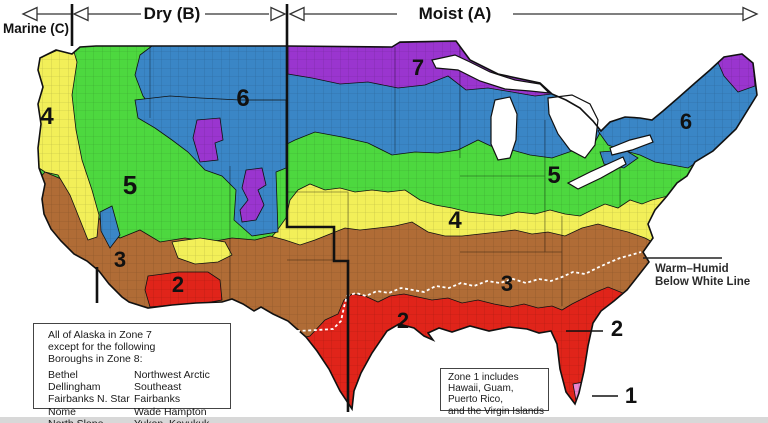 This screenshot has height=423, width=768. What do you see at coordinates (317, 208) in the screenshot?
I see `dry-moist-divider-line` at bounding box center [317, 208].